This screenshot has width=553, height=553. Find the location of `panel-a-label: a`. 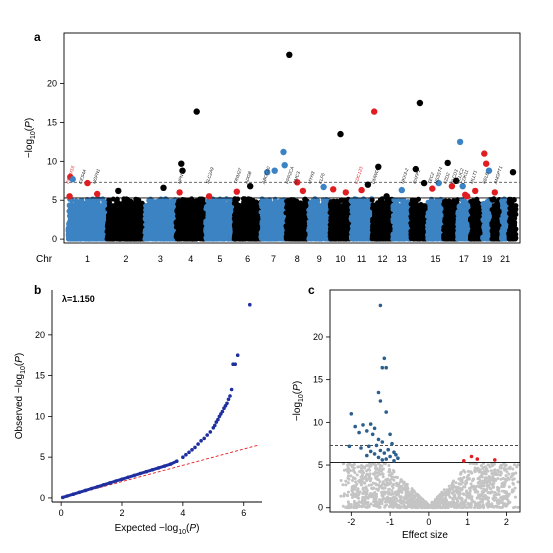

panel-a-label: a is located at coordinates (37, 37).